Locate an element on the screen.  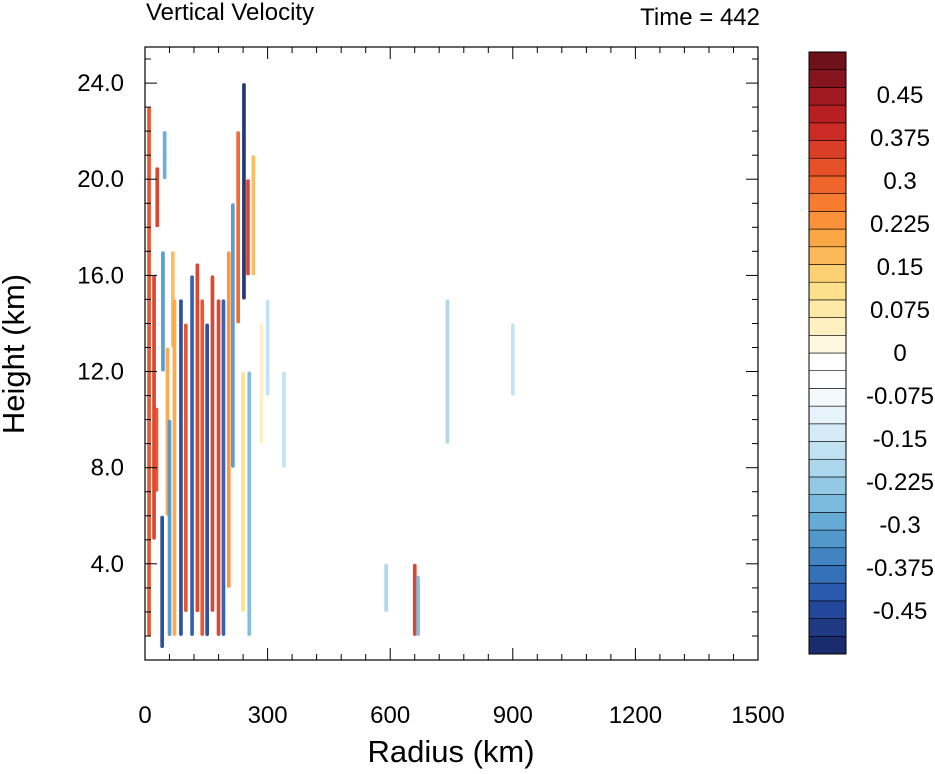
colorbar-tick-label: -0.225 is located at coordinates (900, 482).